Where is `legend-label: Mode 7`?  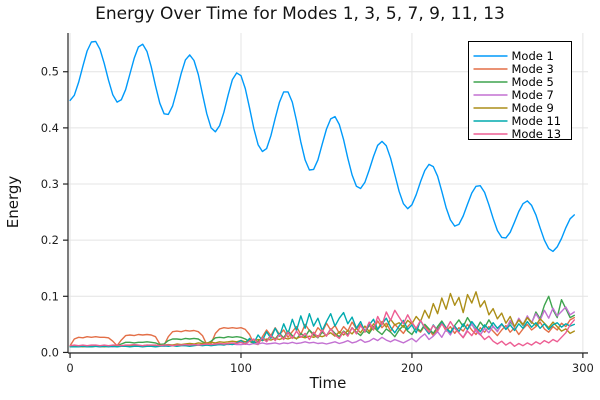
legend-label: Mode 7 is located at coordinates (533, 95).